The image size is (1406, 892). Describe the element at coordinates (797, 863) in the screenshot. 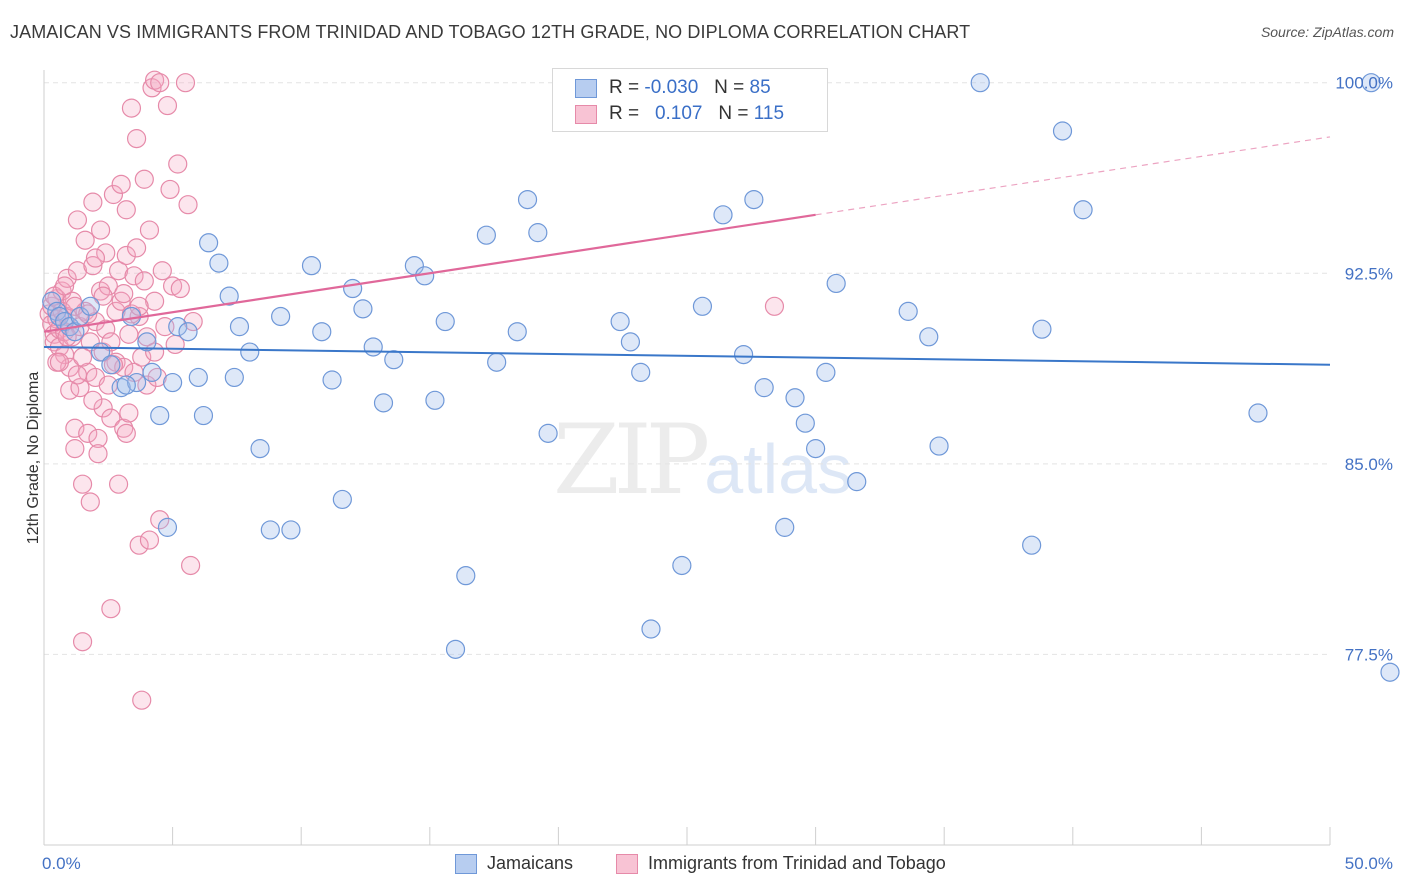

I see `legend-series-name: Immigrants from Trinidad and Tobago` at that location.